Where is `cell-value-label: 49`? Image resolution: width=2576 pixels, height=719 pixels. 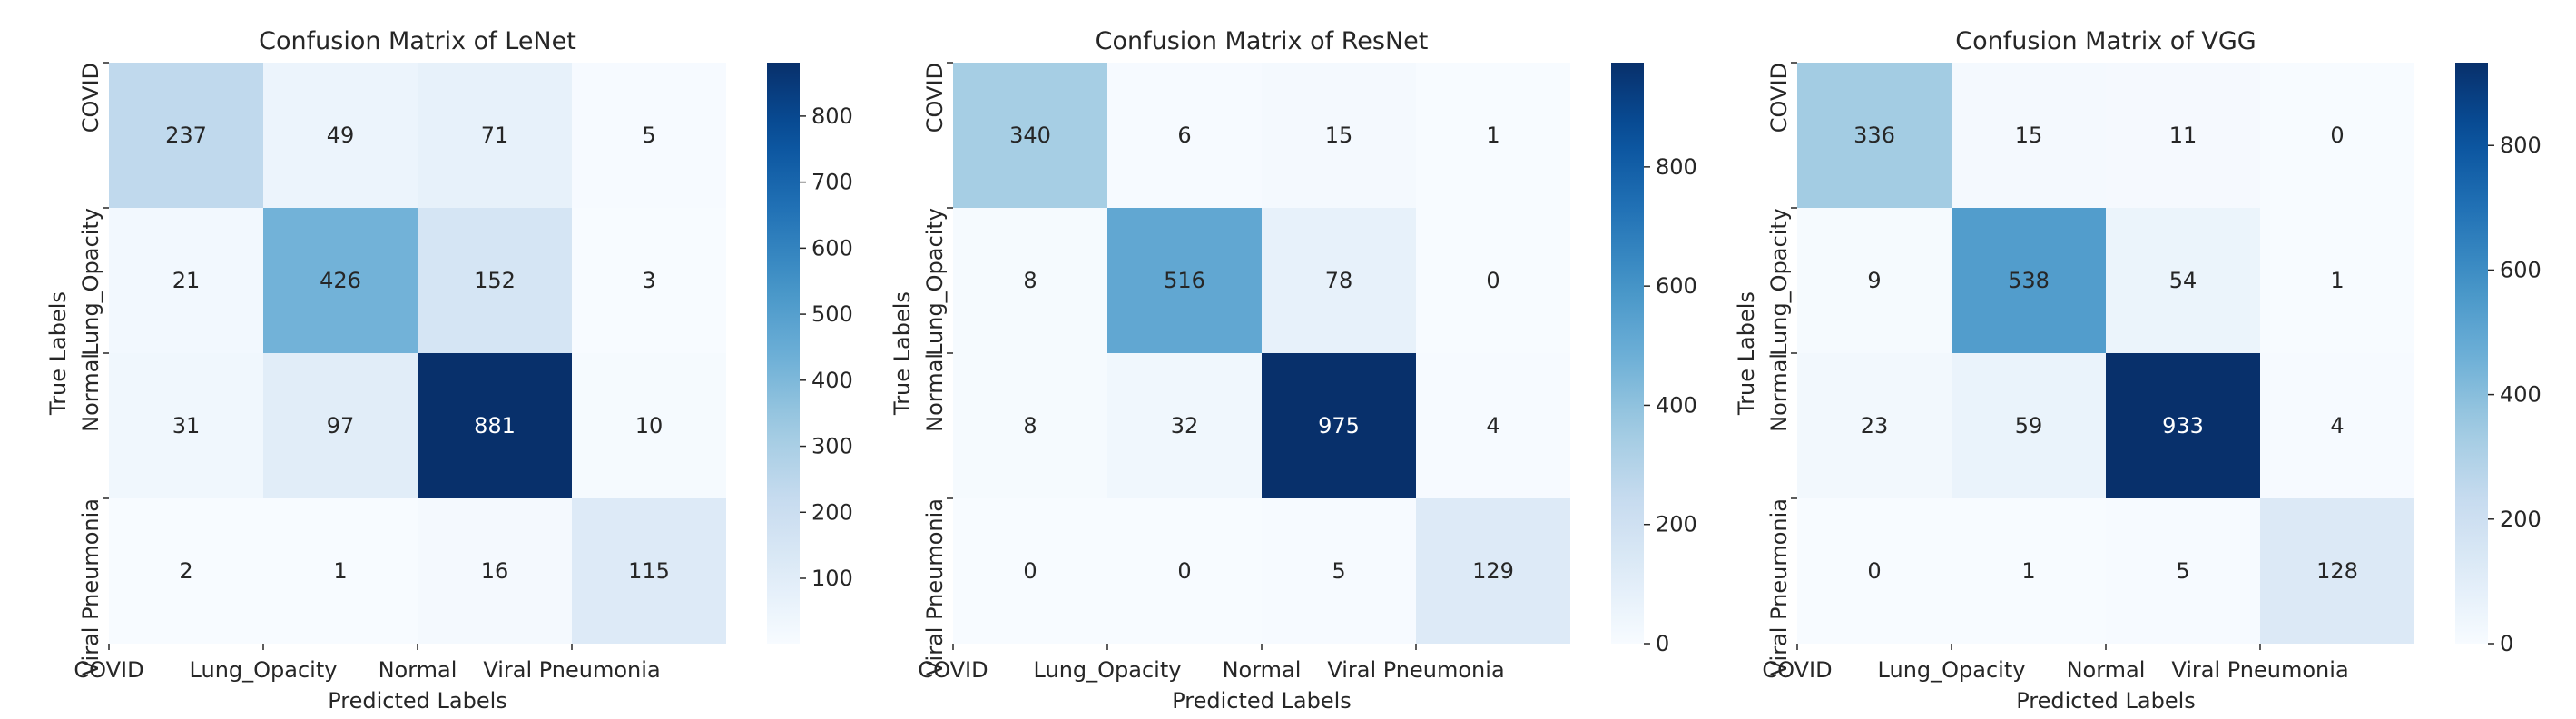
cell-value-label: 49 is located at coordinates (341, 135).